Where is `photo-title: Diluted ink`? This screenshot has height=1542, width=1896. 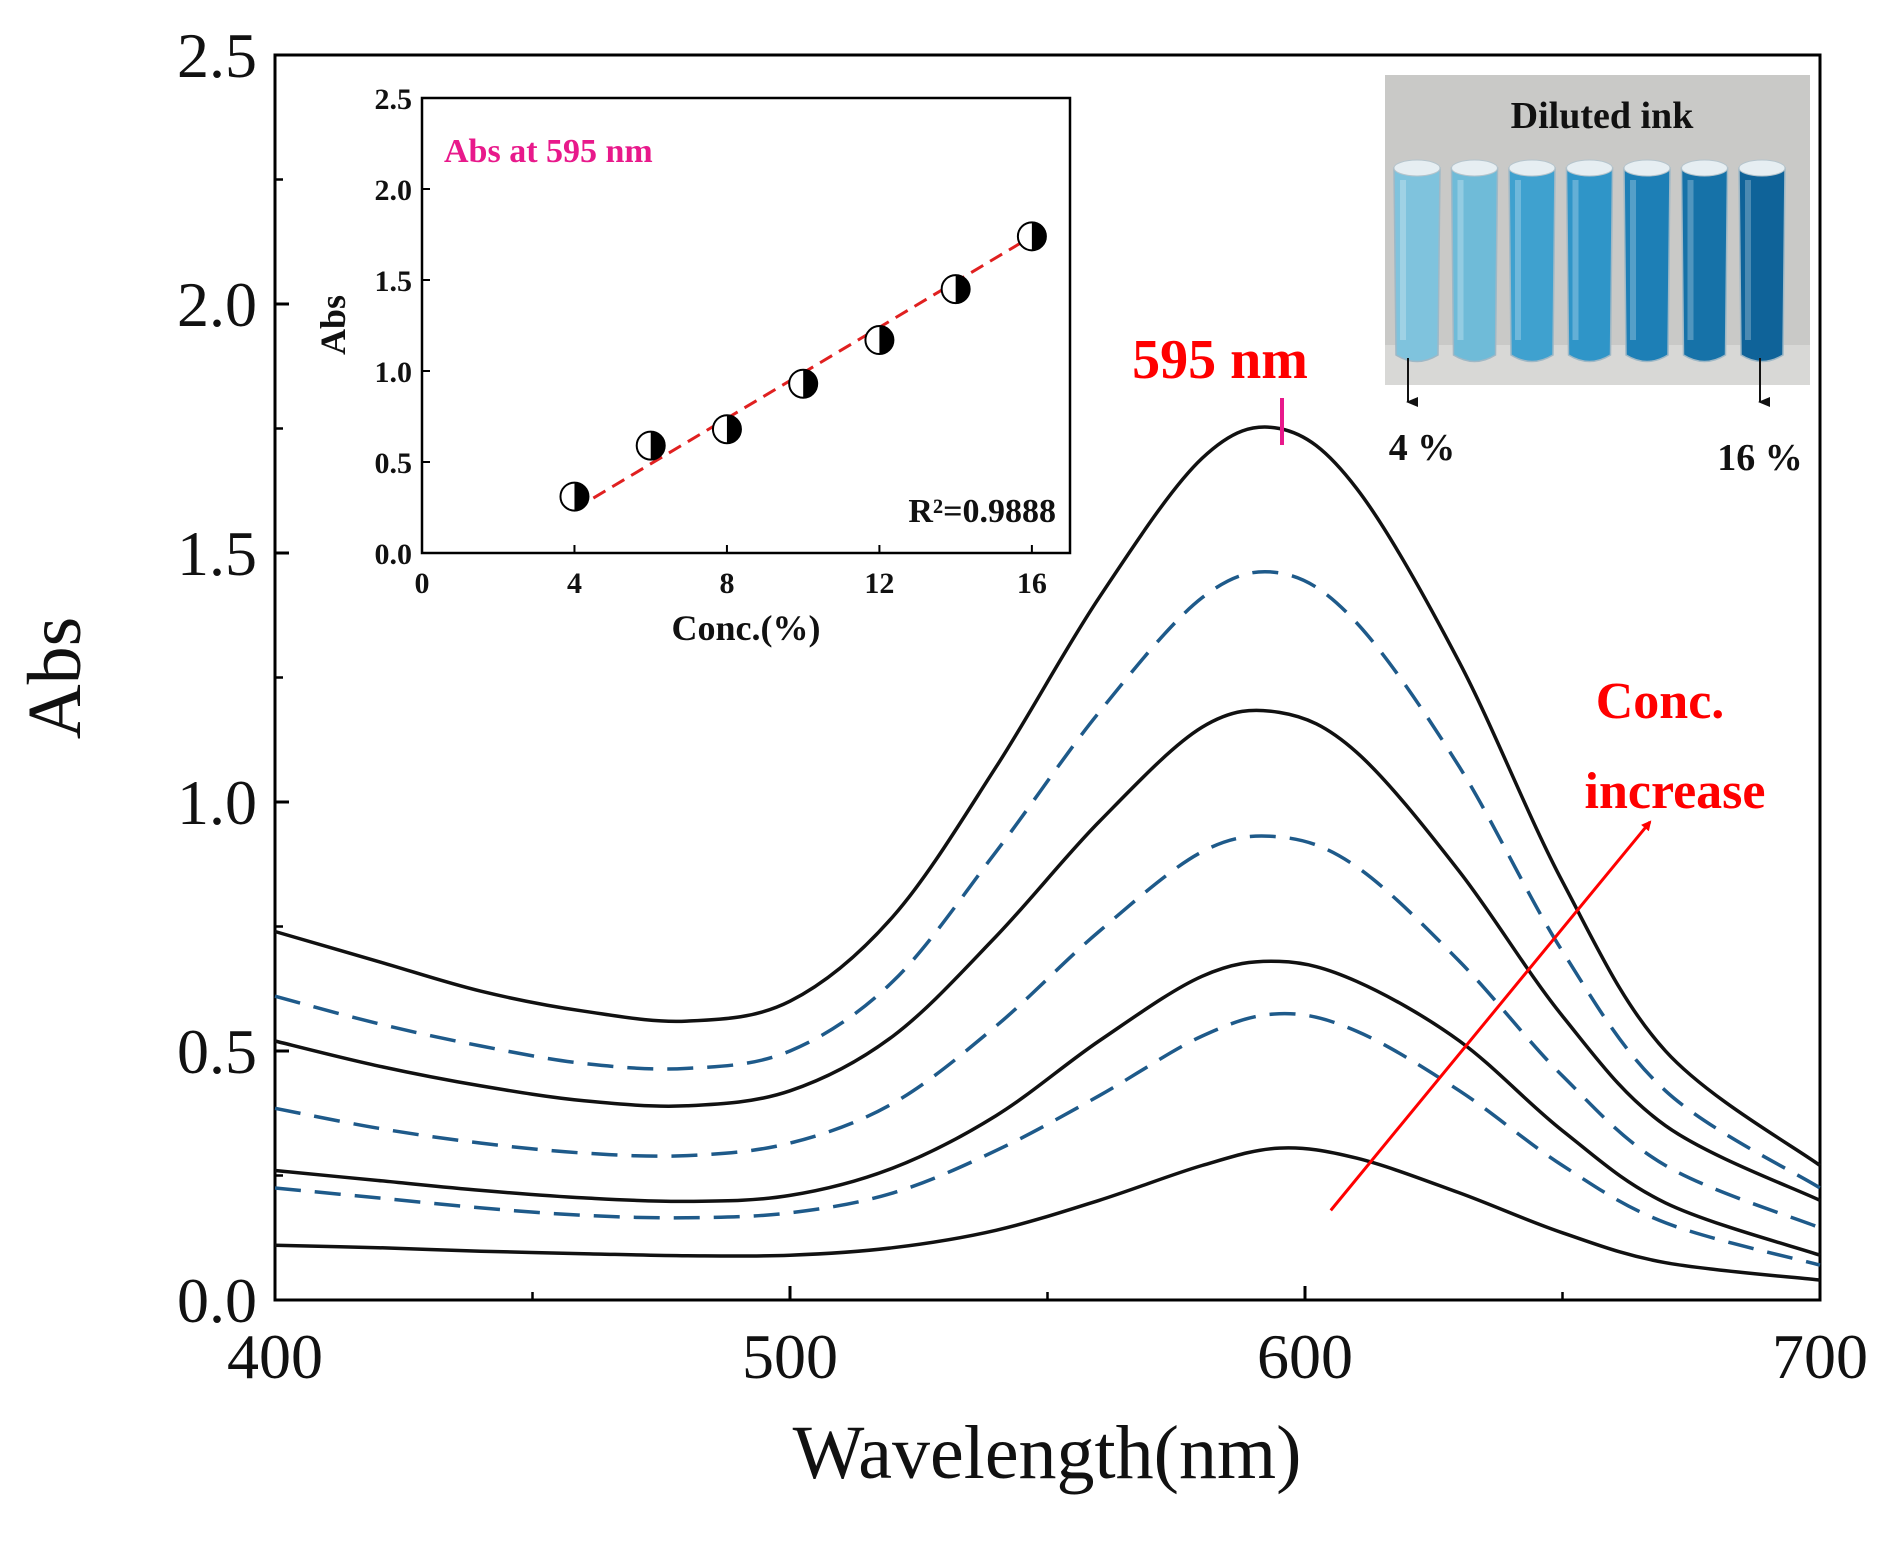
photo-title: Diluted ink is located at coordinates (1603, 116).